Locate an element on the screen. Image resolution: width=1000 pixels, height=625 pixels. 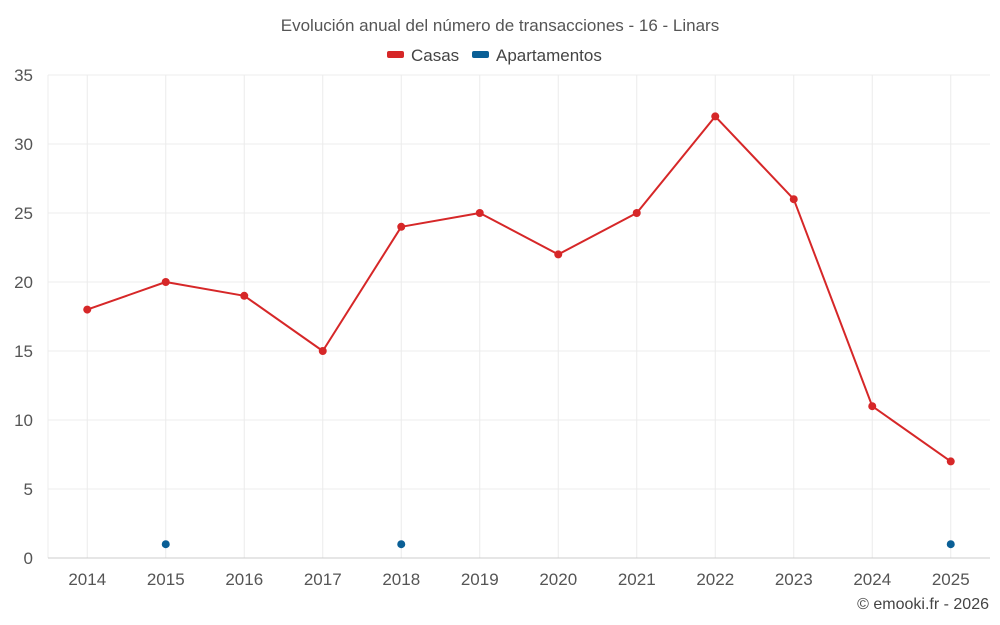
data-point-casas: Casas 2025: 7 is located at coordinates (950, 461).